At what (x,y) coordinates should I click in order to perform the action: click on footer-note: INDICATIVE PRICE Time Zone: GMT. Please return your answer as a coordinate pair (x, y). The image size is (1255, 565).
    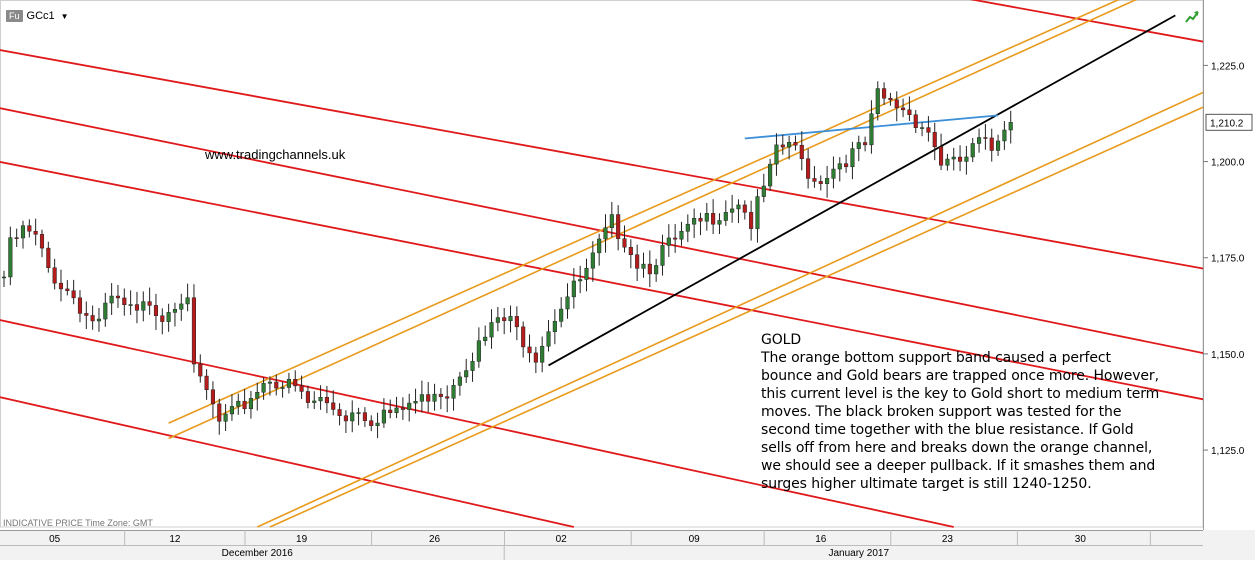
    Looking at the image, I should click on (78, 523).